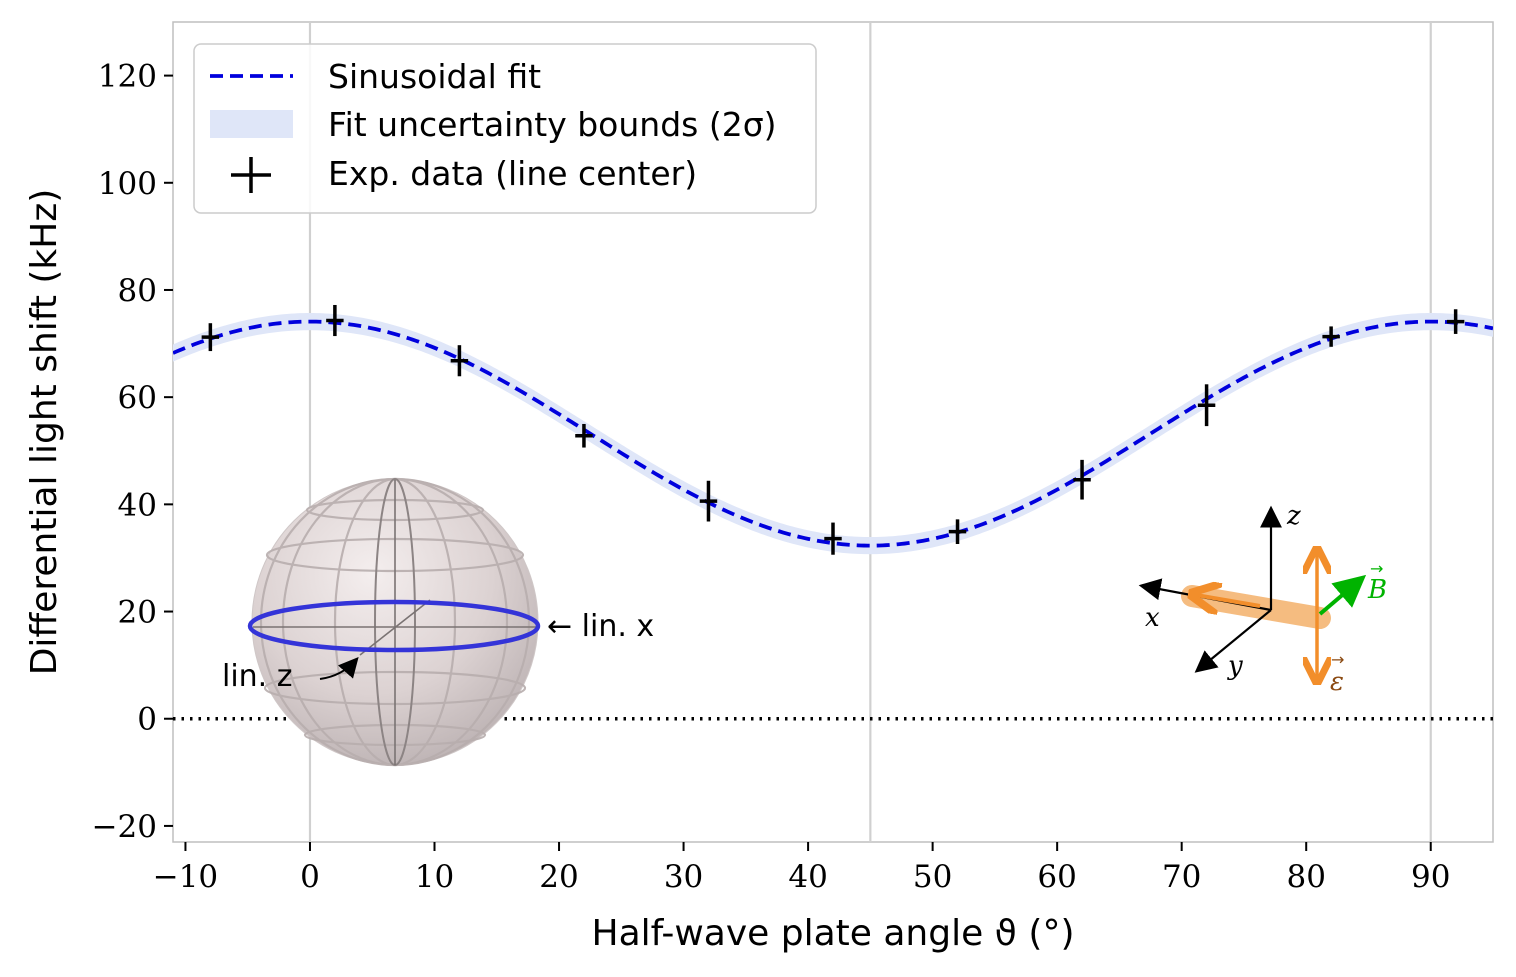 The image size is (1516, 977). I want to click on inset-y-label: y, so click(1235, 666).